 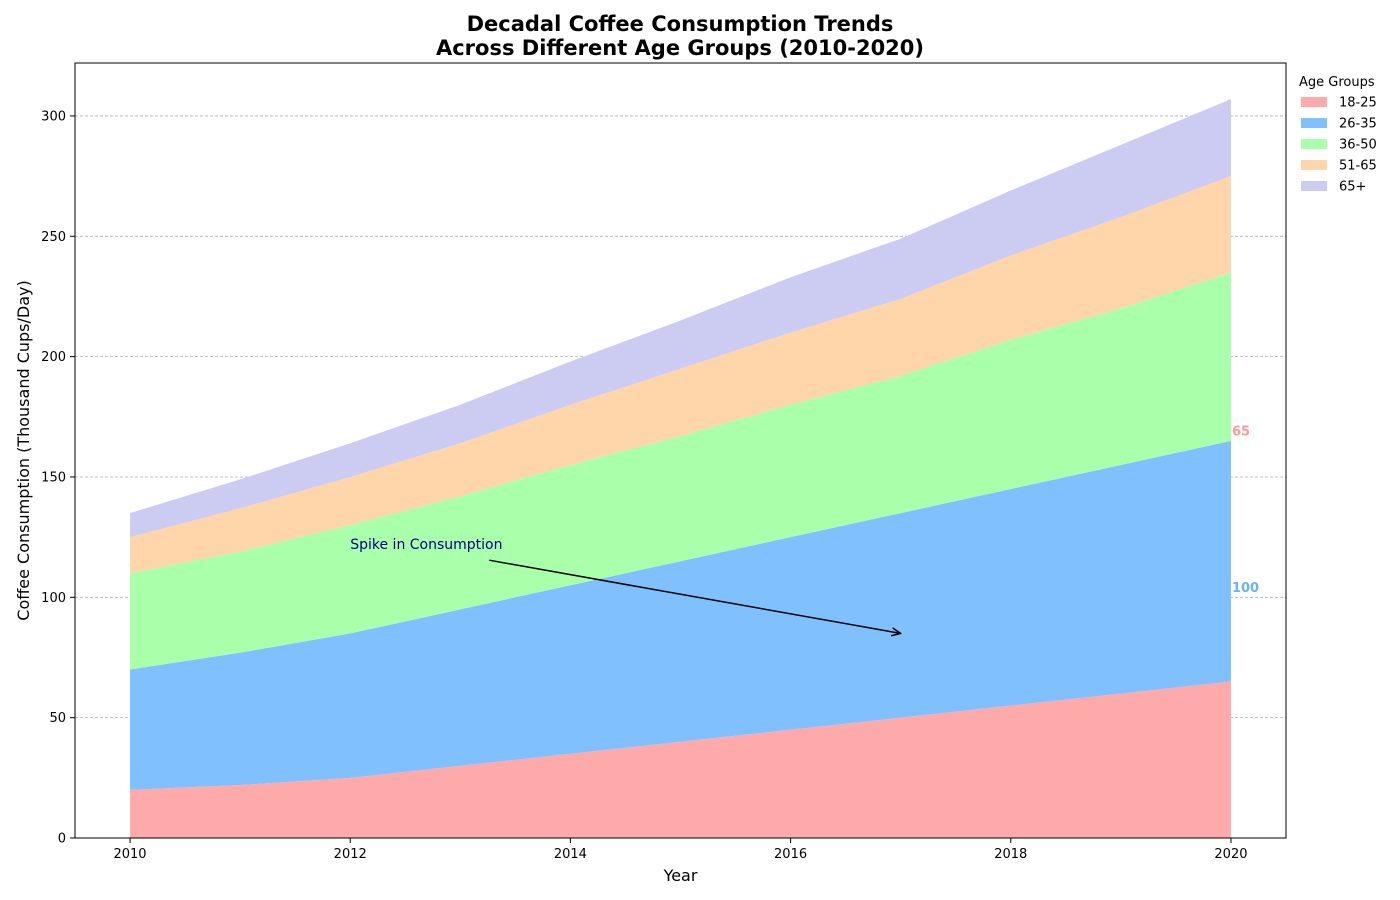 I want to click on y-axis-ticks: 0 50 100 150 200 250 300, so click(x=58, y=478).